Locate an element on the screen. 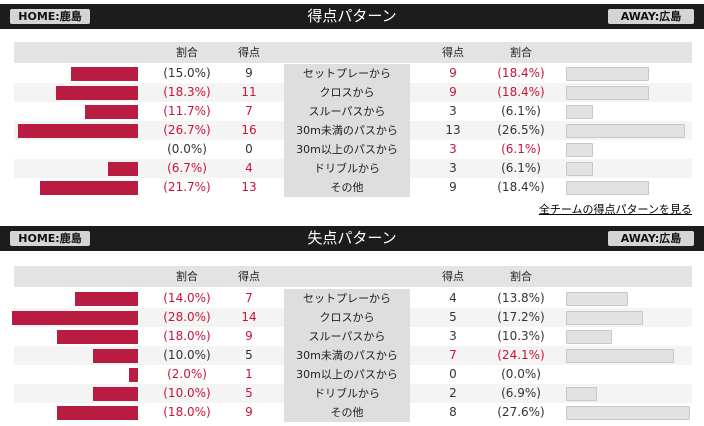  home-ratio: (18.3%) is located at coordinates (187, 92).